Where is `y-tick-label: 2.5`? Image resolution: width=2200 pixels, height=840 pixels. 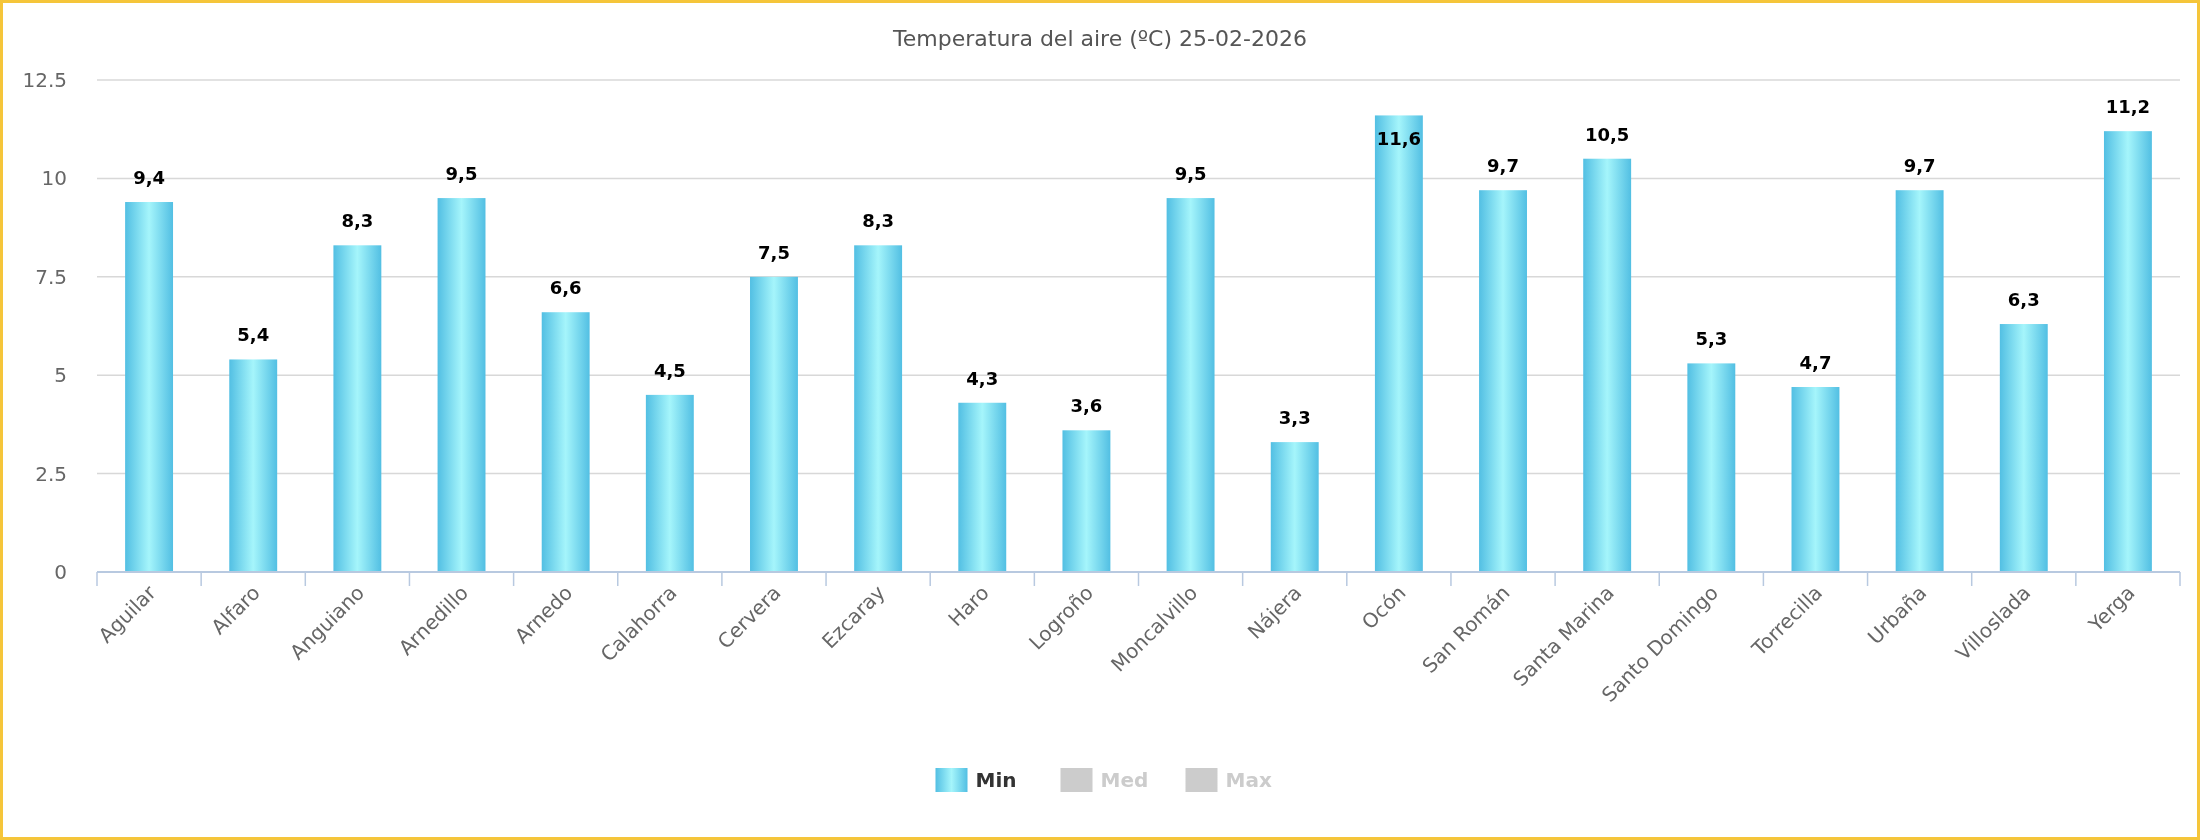 y-tick-label: 2.5 is located at coordinates (51, 473).